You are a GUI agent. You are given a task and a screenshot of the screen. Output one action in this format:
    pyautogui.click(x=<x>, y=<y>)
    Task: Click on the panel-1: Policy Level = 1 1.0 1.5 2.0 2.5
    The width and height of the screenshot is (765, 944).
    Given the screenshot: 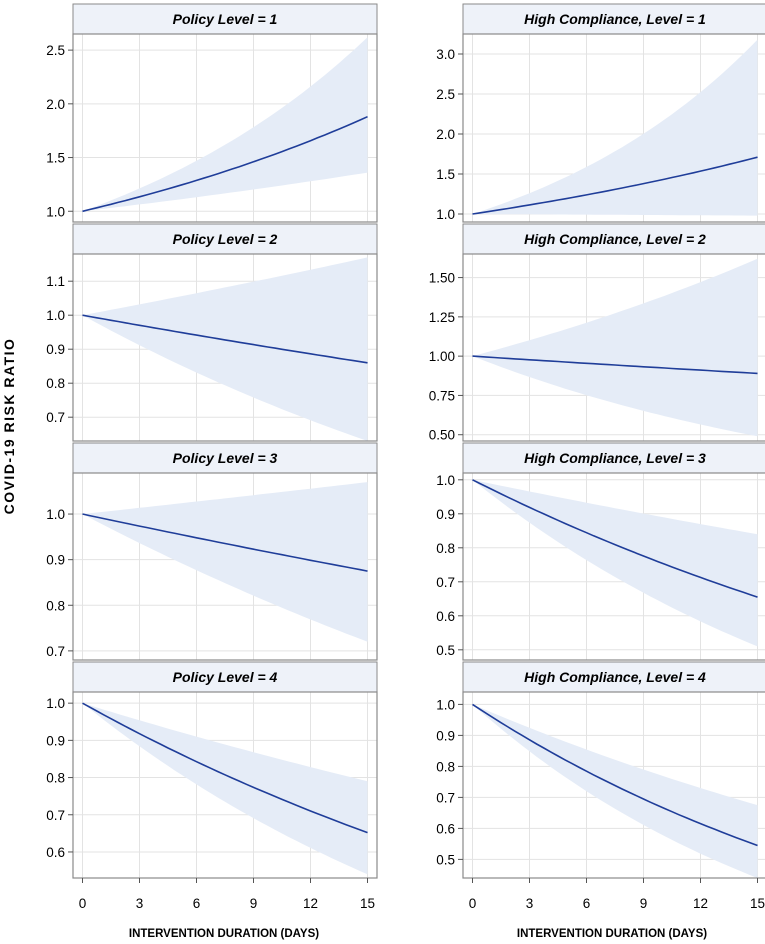 What is the action you would take?
    pyautogui.click(x=212, y=113)
    